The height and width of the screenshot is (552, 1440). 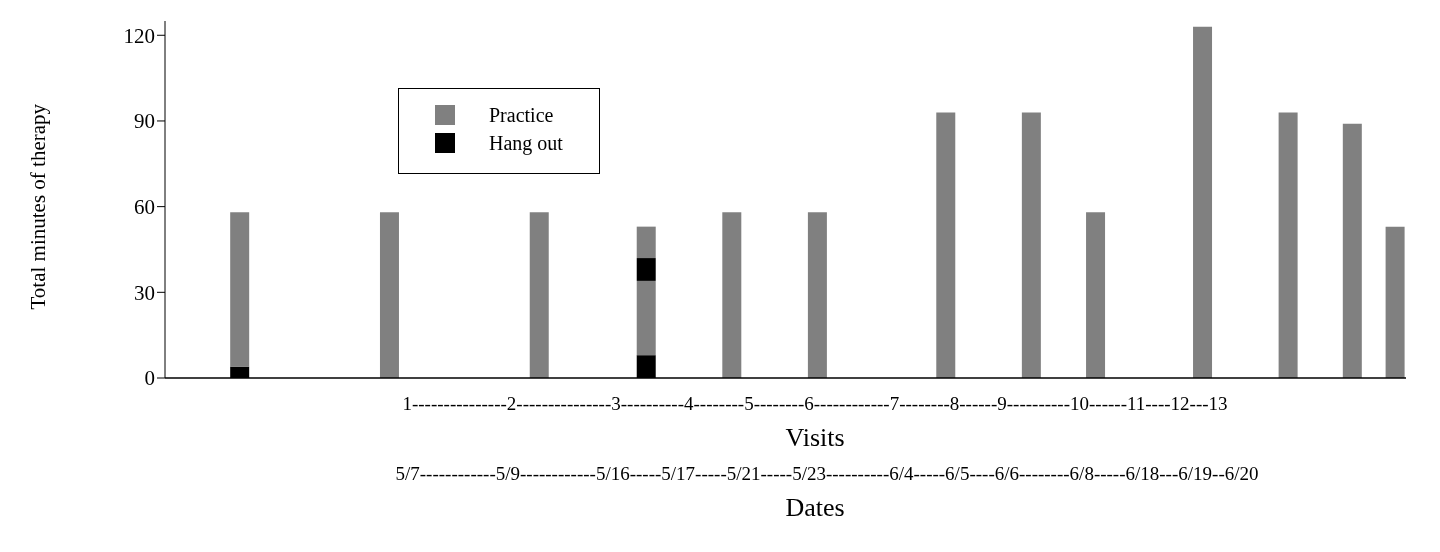 What do you see at coordinates (815, 437) in the screenshot?
I see `x-axis-title: Visits` at bounding box center [815, 437].